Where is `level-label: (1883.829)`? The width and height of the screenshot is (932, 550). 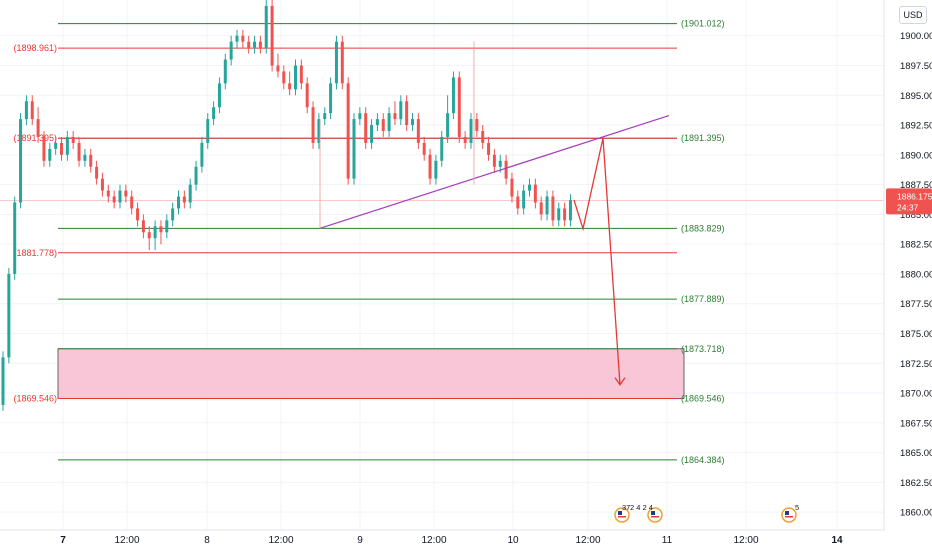
level-label: (1883.829) is located at coordinates (703, 228).